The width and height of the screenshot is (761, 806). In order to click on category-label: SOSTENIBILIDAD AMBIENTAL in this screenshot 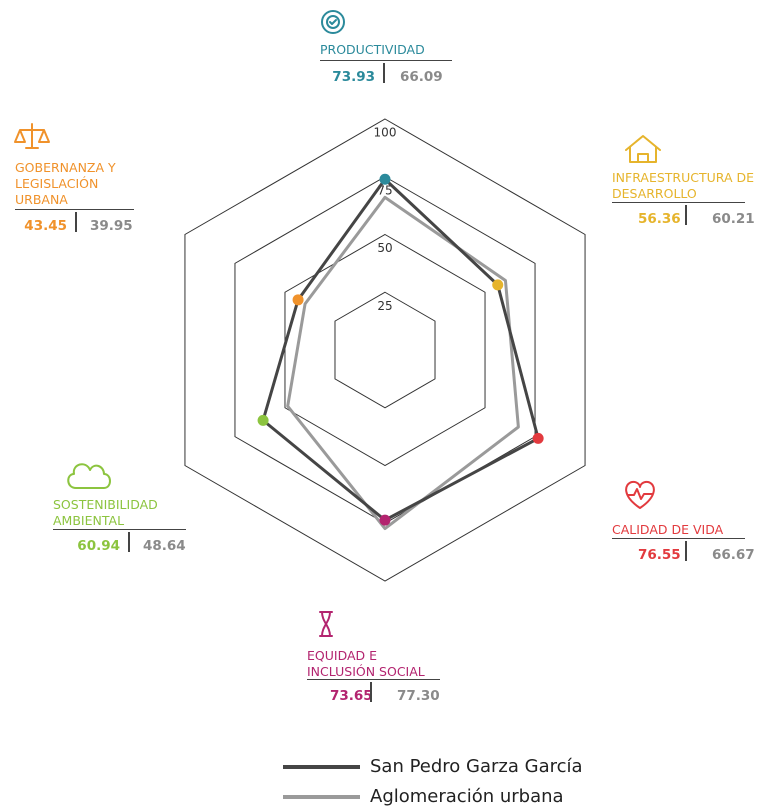, I will do `click(105, 512)`.